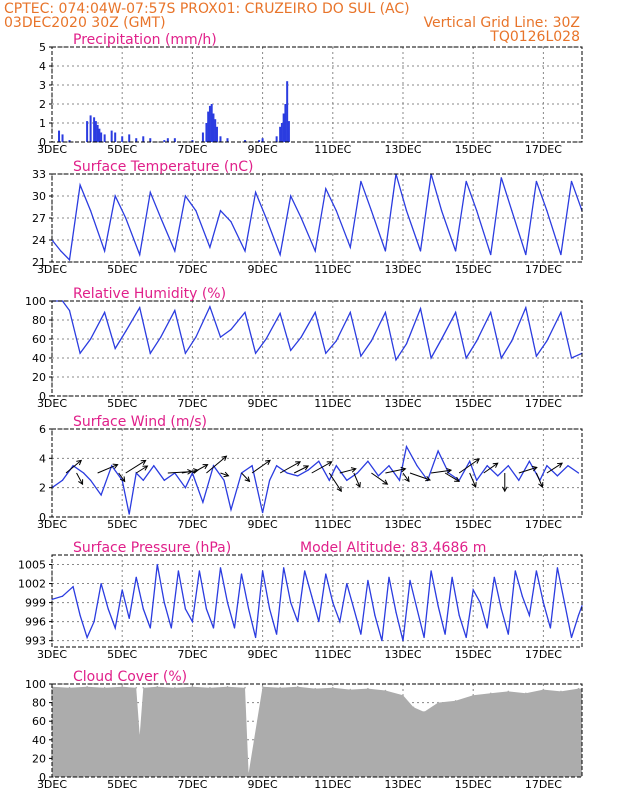  What do you see at coordinates (163, 167) in the screenshot?
I see `temperature-title: Surface Temperature (nC)` at bounding box center [163, 167].